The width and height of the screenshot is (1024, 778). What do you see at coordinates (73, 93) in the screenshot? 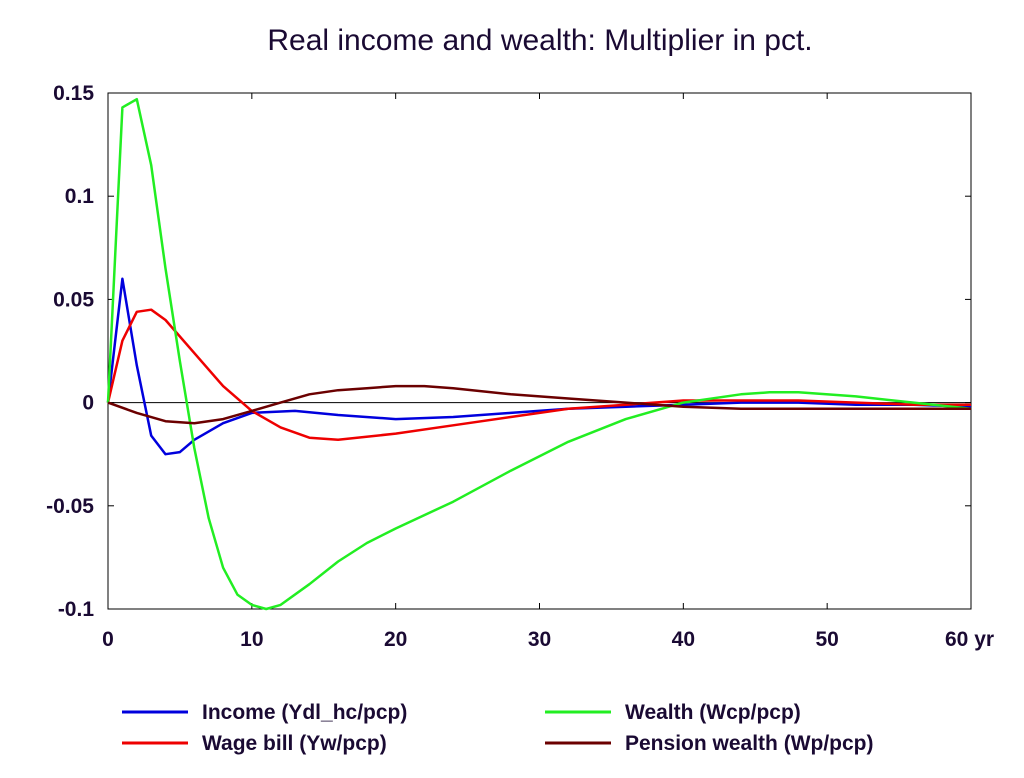
I see `y-tick-label: 0.15` at bounding box center [73, 93].